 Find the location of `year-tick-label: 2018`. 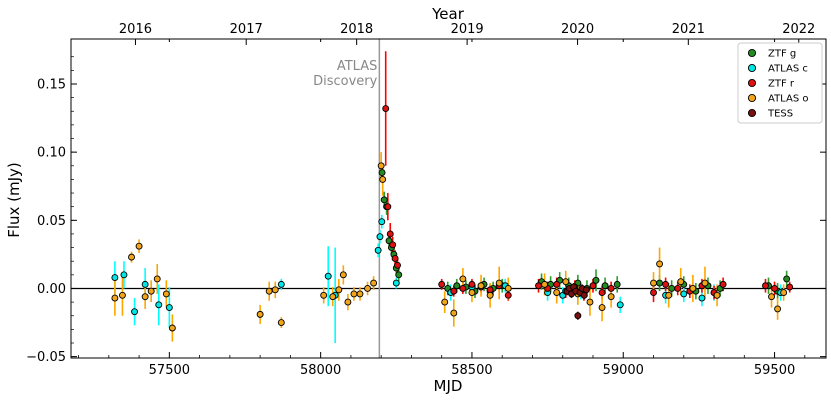

year-tick-label: 2018 is located at coordinates (356, 29).